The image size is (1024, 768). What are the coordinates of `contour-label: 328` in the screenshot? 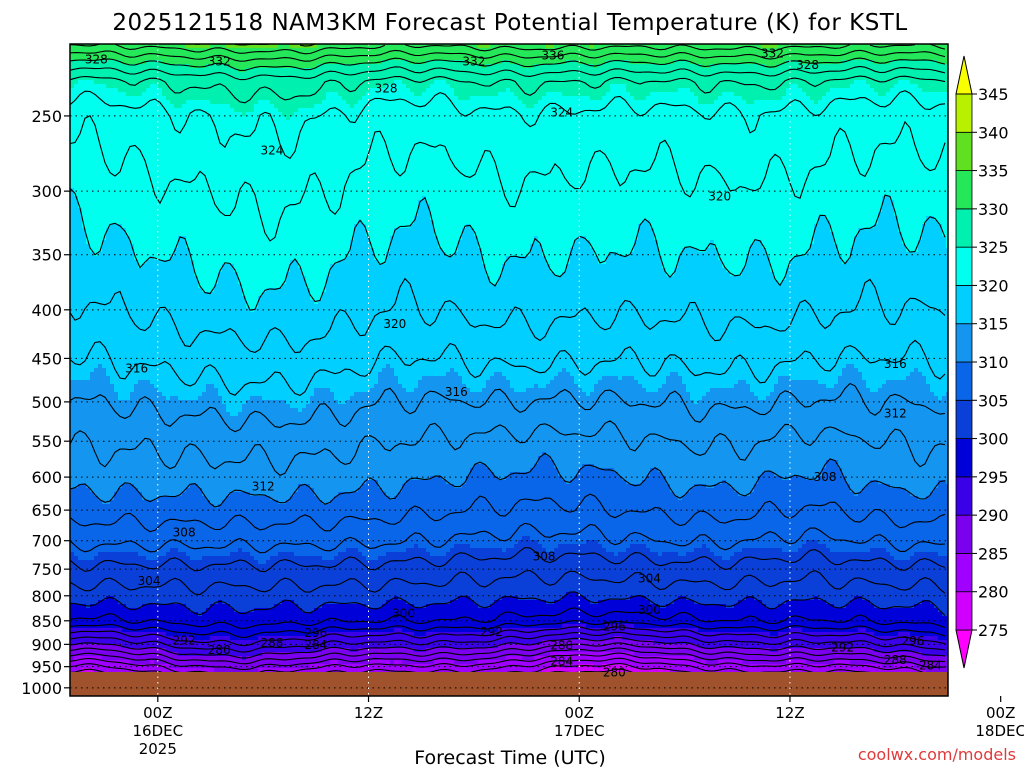 It's located at (386, 89).